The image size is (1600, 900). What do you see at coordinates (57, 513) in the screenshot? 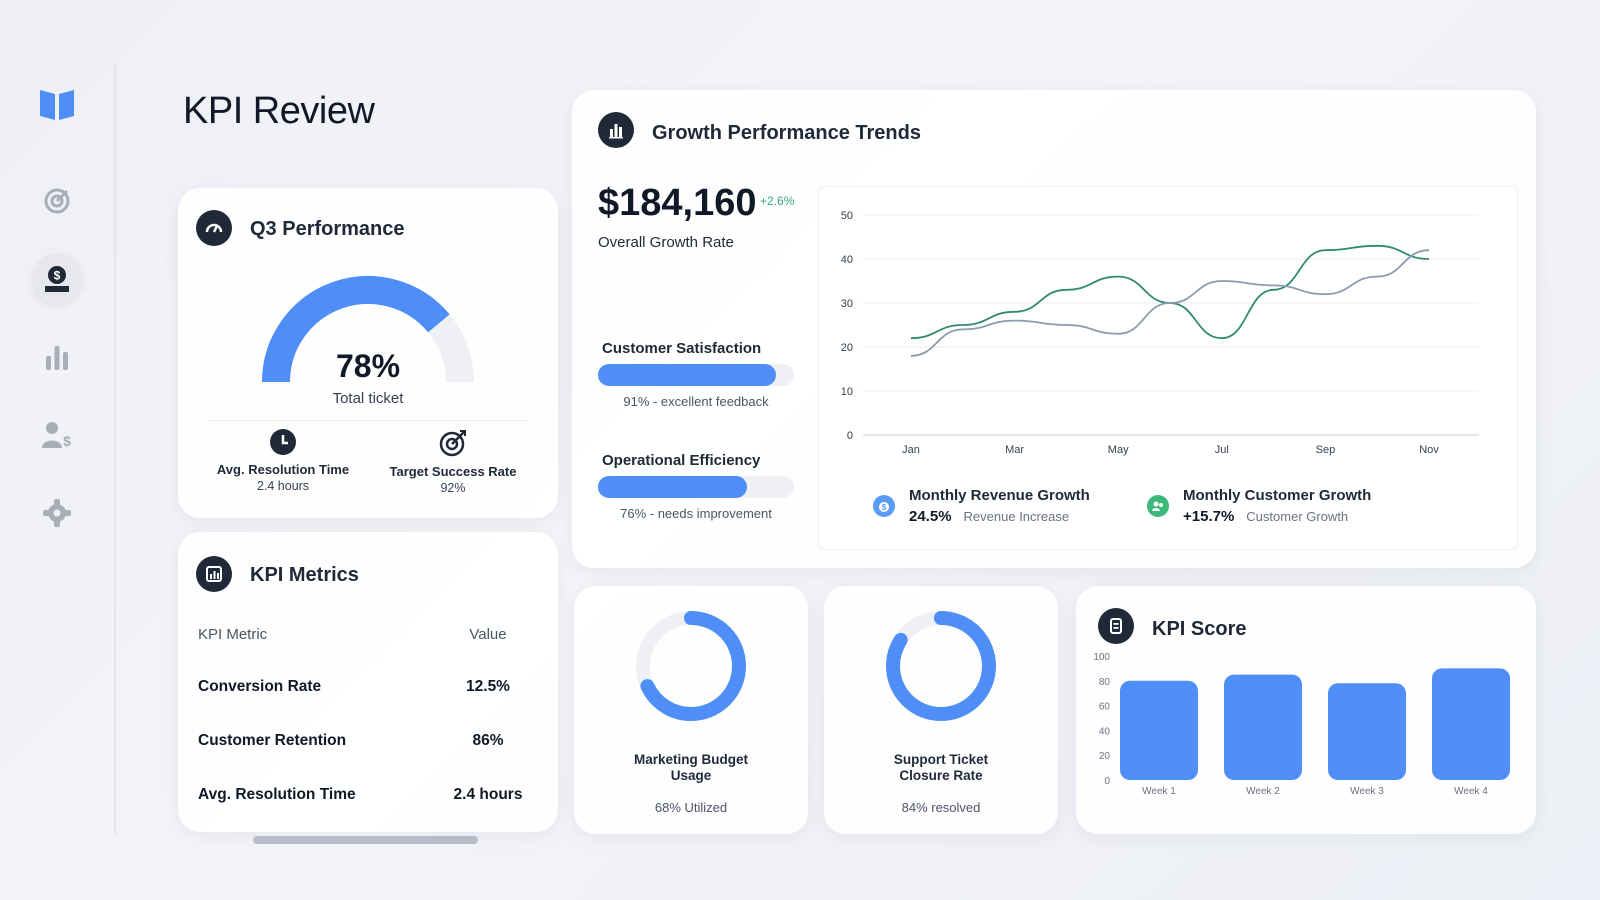
I see `gear-icon` at bounding box center [57, 513].